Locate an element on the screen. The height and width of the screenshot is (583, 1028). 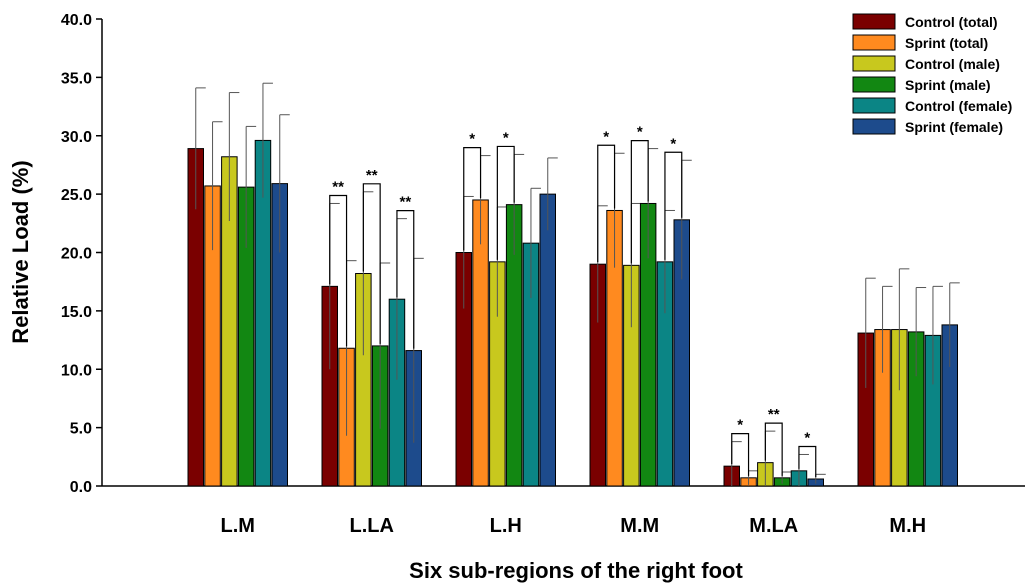
y-tick-label: 35.0 is located at coordinates (76, 78).